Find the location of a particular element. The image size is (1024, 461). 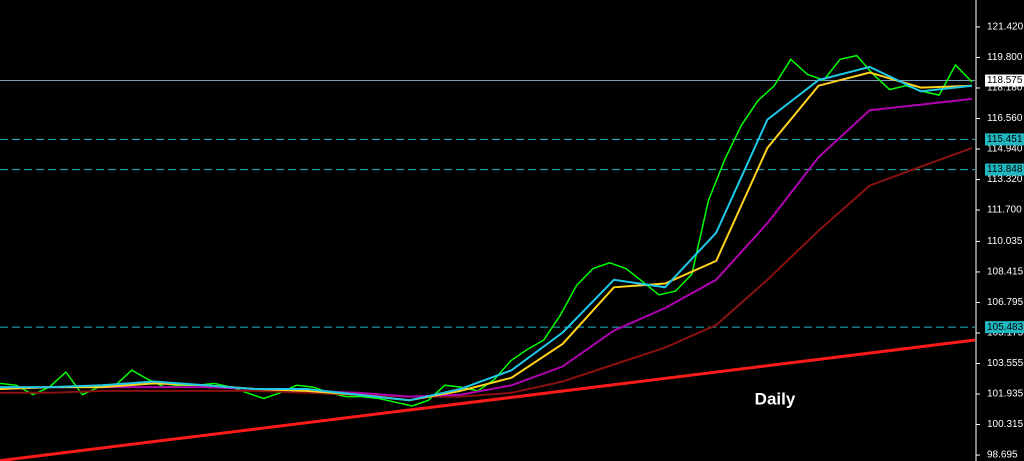

level-label: 105.483 is located at coordinates (1005, 327).